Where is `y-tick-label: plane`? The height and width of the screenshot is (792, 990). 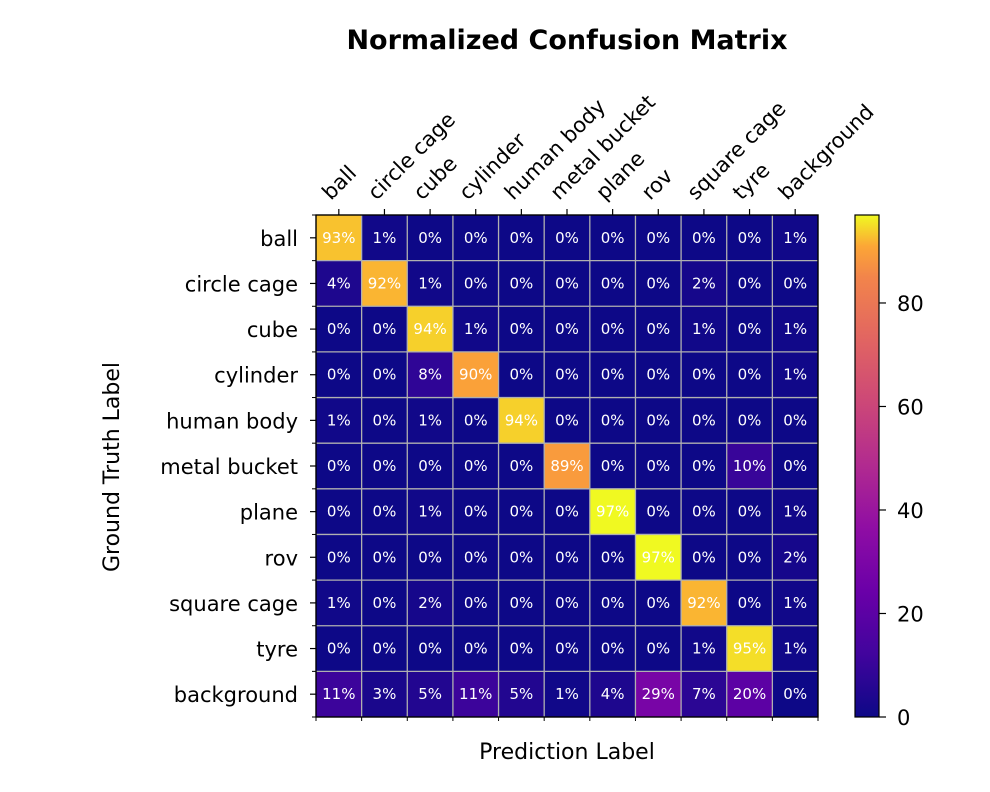 y-tick-label: plane is located at coordinates (269, 513).